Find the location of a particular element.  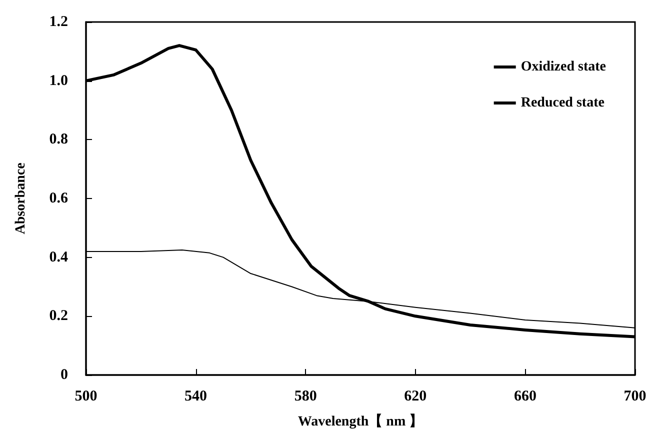

y-tick-label: 0 is located at coordinates (64, 375).